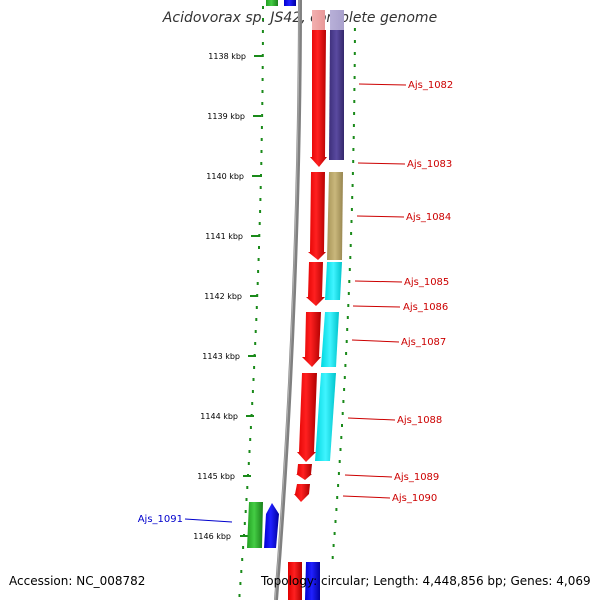 This screenshot has height=600, width=600. I want to click on gene-label-ajs-1082: Ajs_1082, so click(430, 85).